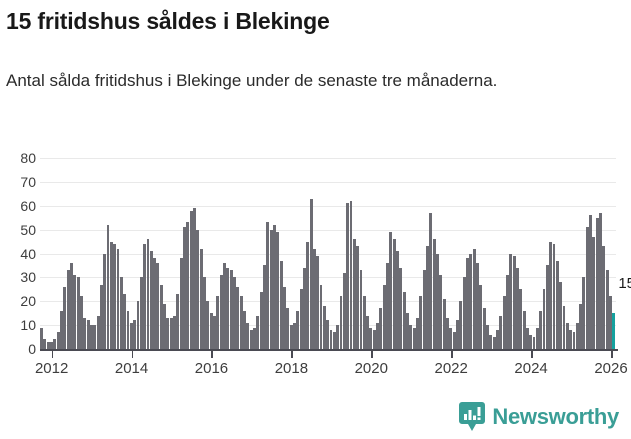 The image size is (631, 439). What do you see at coordinates (131, 368) in the screenshot?
I see `x-axis-tick-label: 2014` at bounding box center [131, 368].